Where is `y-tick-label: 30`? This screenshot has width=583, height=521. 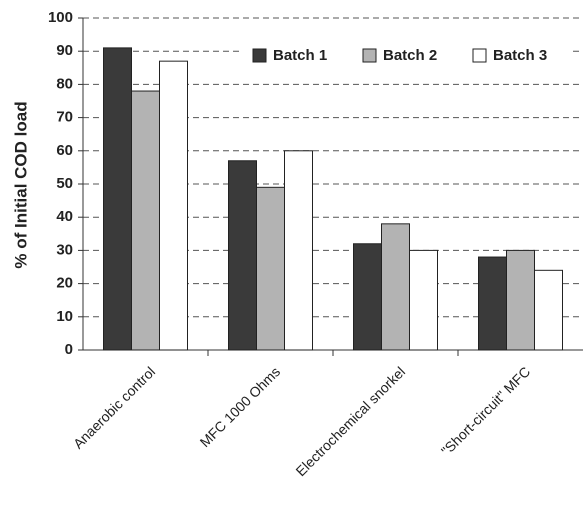
y-tick-label: 30 is located at coordinates (64, 249).